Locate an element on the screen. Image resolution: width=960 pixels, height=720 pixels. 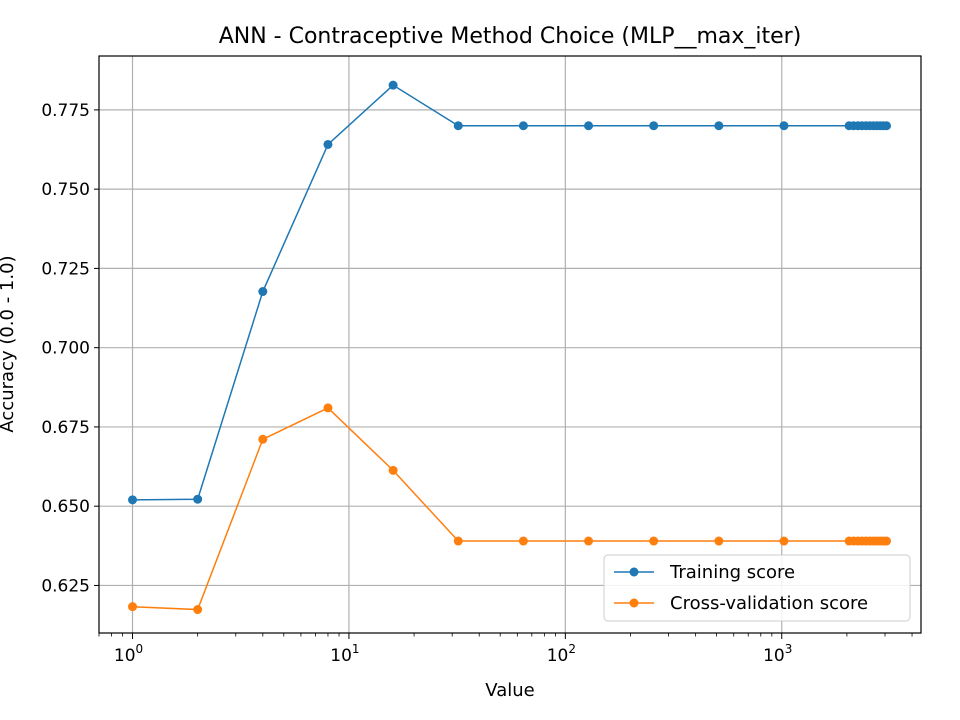
x-tick-label: 10¹ is located at coordinates (344, 654).